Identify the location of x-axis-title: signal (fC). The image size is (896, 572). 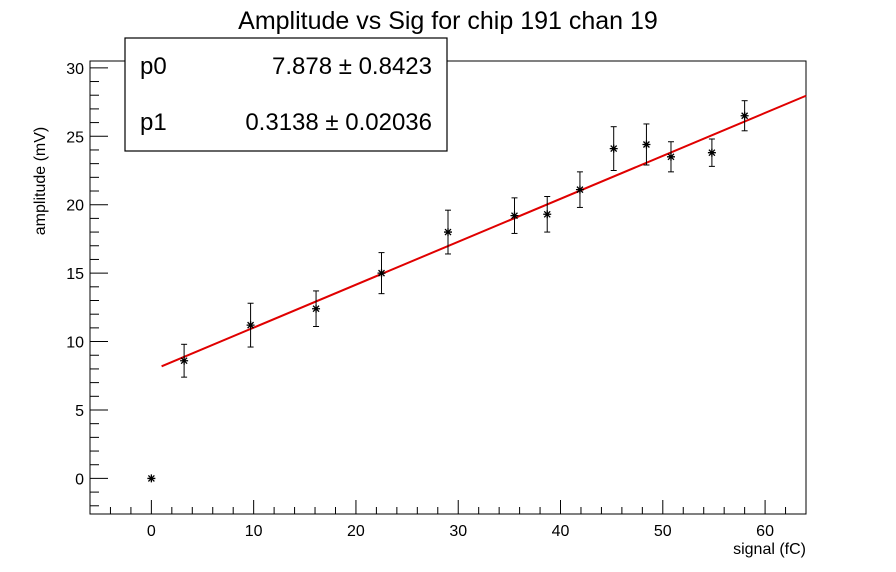
(769, 549).